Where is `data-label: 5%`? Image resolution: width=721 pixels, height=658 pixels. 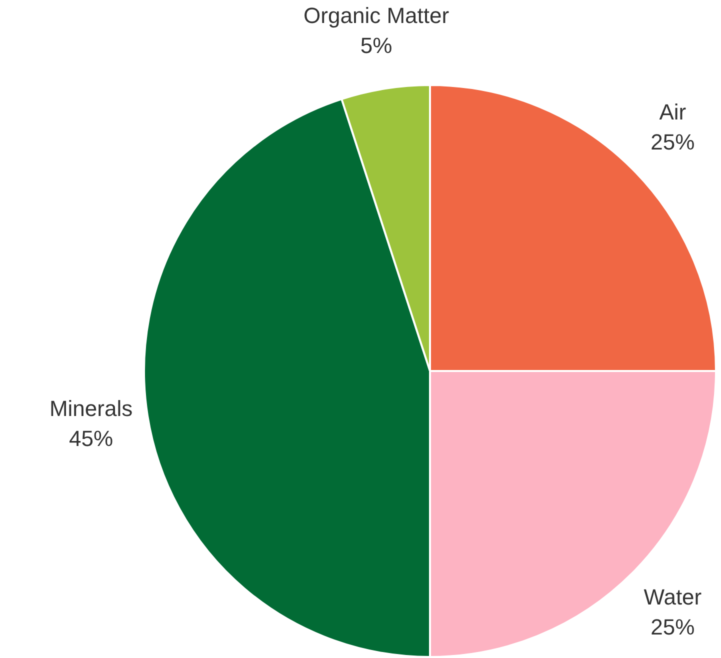
data-label: 5% is located at coordinates (376, 45).